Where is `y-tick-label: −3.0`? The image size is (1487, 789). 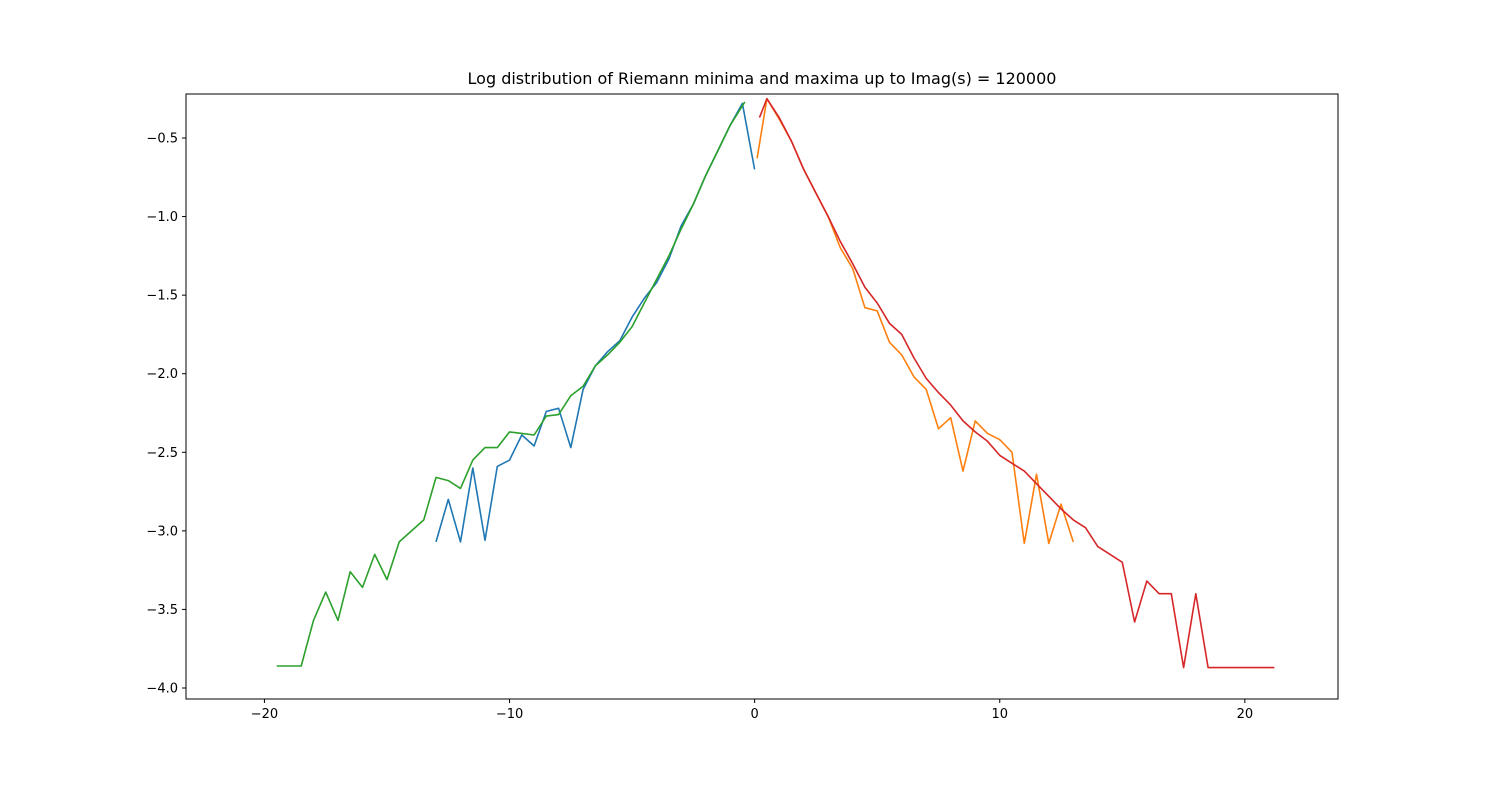 y-tick-label: −3.0 is located at coordinates (162, 531).